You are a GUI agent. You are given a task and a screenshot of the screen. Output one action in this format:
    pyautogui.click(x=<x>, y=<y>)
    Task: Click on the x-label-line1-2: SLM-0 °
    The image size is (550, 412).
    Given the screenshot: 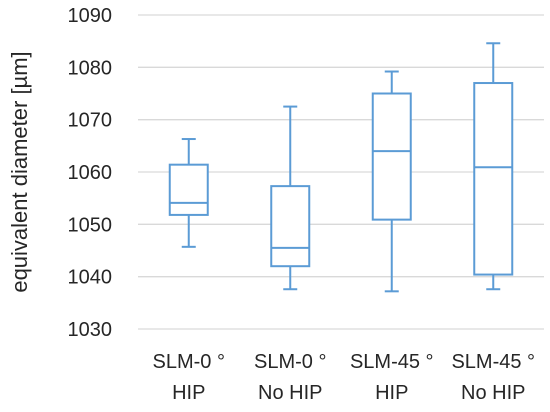 What is the action you would take?
    pyautogui.click(x=290, y=362)
    